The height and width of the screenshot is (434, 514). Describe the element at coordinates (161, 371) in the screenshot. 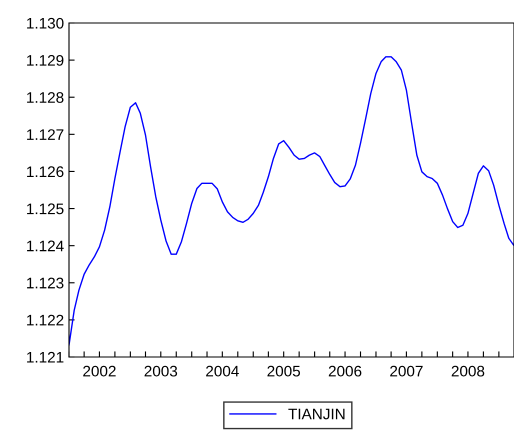

I see `x-tick-label: 2003` at that location.